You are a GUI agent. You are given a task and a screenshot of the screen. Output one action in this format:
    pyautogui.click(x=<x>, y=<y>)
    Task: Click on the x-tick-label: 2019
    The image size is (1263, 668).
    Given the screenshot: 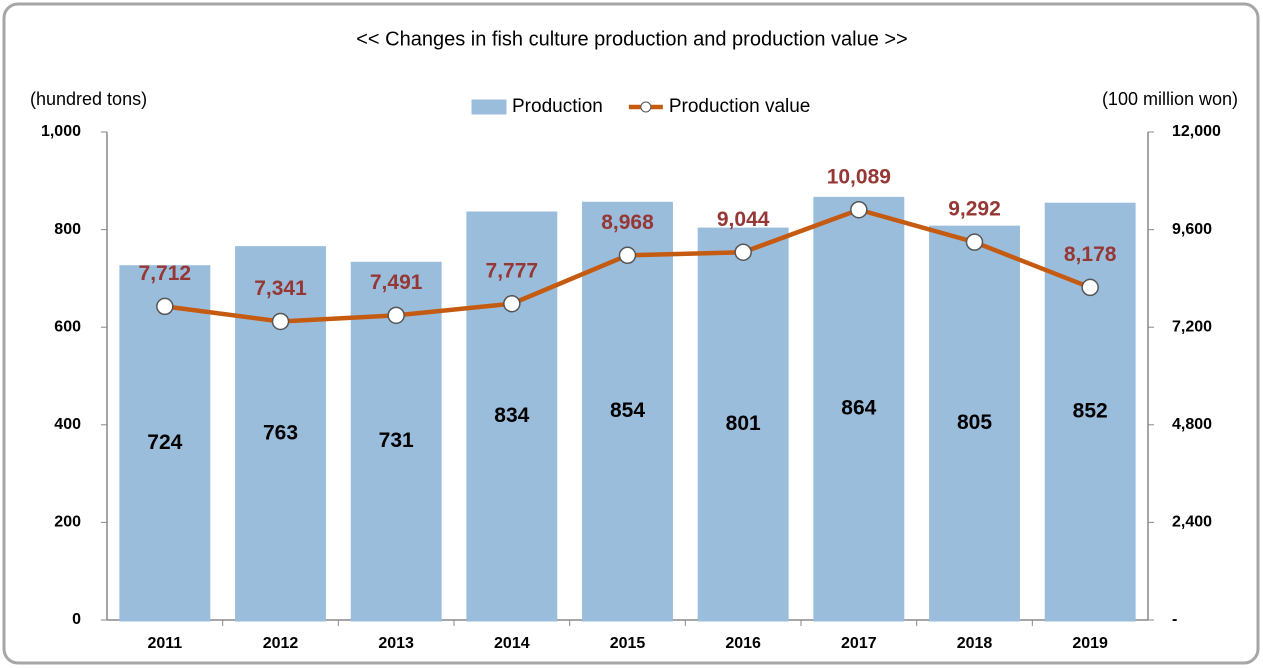 What is the action you would take?
    pyautogui.click(x=1090, y=643)
    